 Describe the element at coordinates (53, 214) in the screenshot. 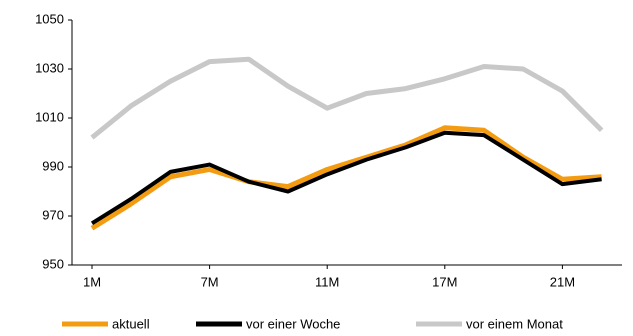

I see `y-tick-label: 970` at that location.